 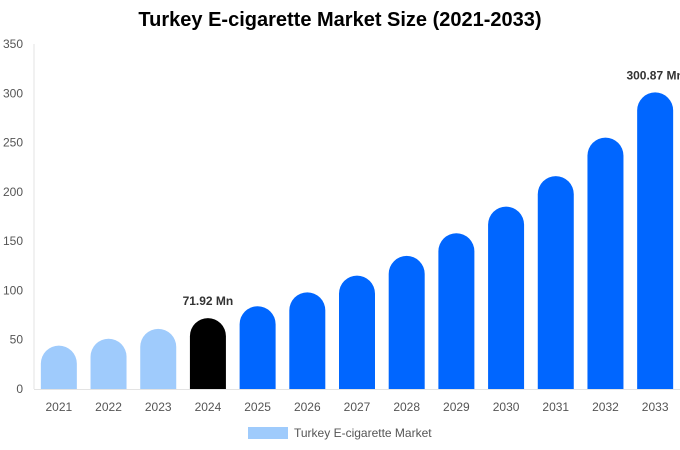 I want to click on bar-2025, so click(x=257, y=347).